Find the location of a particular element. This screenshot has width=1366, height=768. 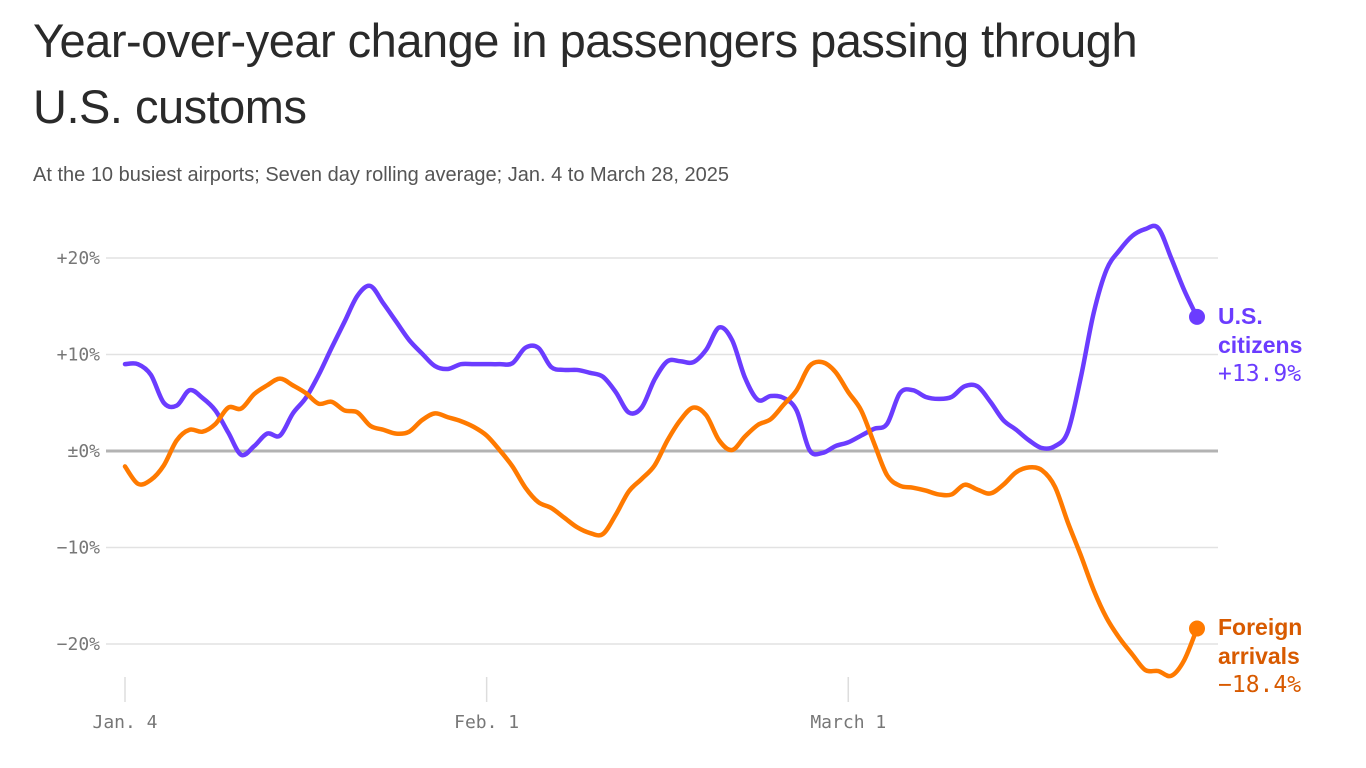

series-label-foreign-arrivals: Foreign arrivals −18.4% is located at coordinates (1260, 656).